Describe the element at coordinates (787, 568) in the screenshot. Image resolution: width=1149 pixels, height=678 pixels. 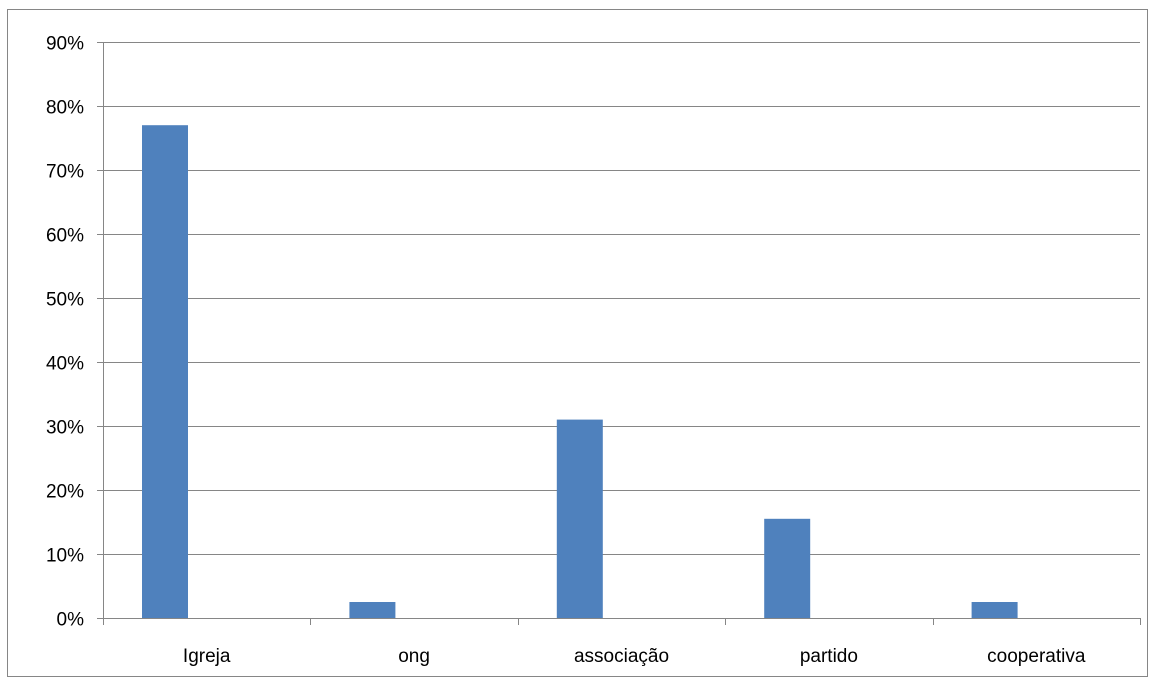
I see `bar-partido` at that location.